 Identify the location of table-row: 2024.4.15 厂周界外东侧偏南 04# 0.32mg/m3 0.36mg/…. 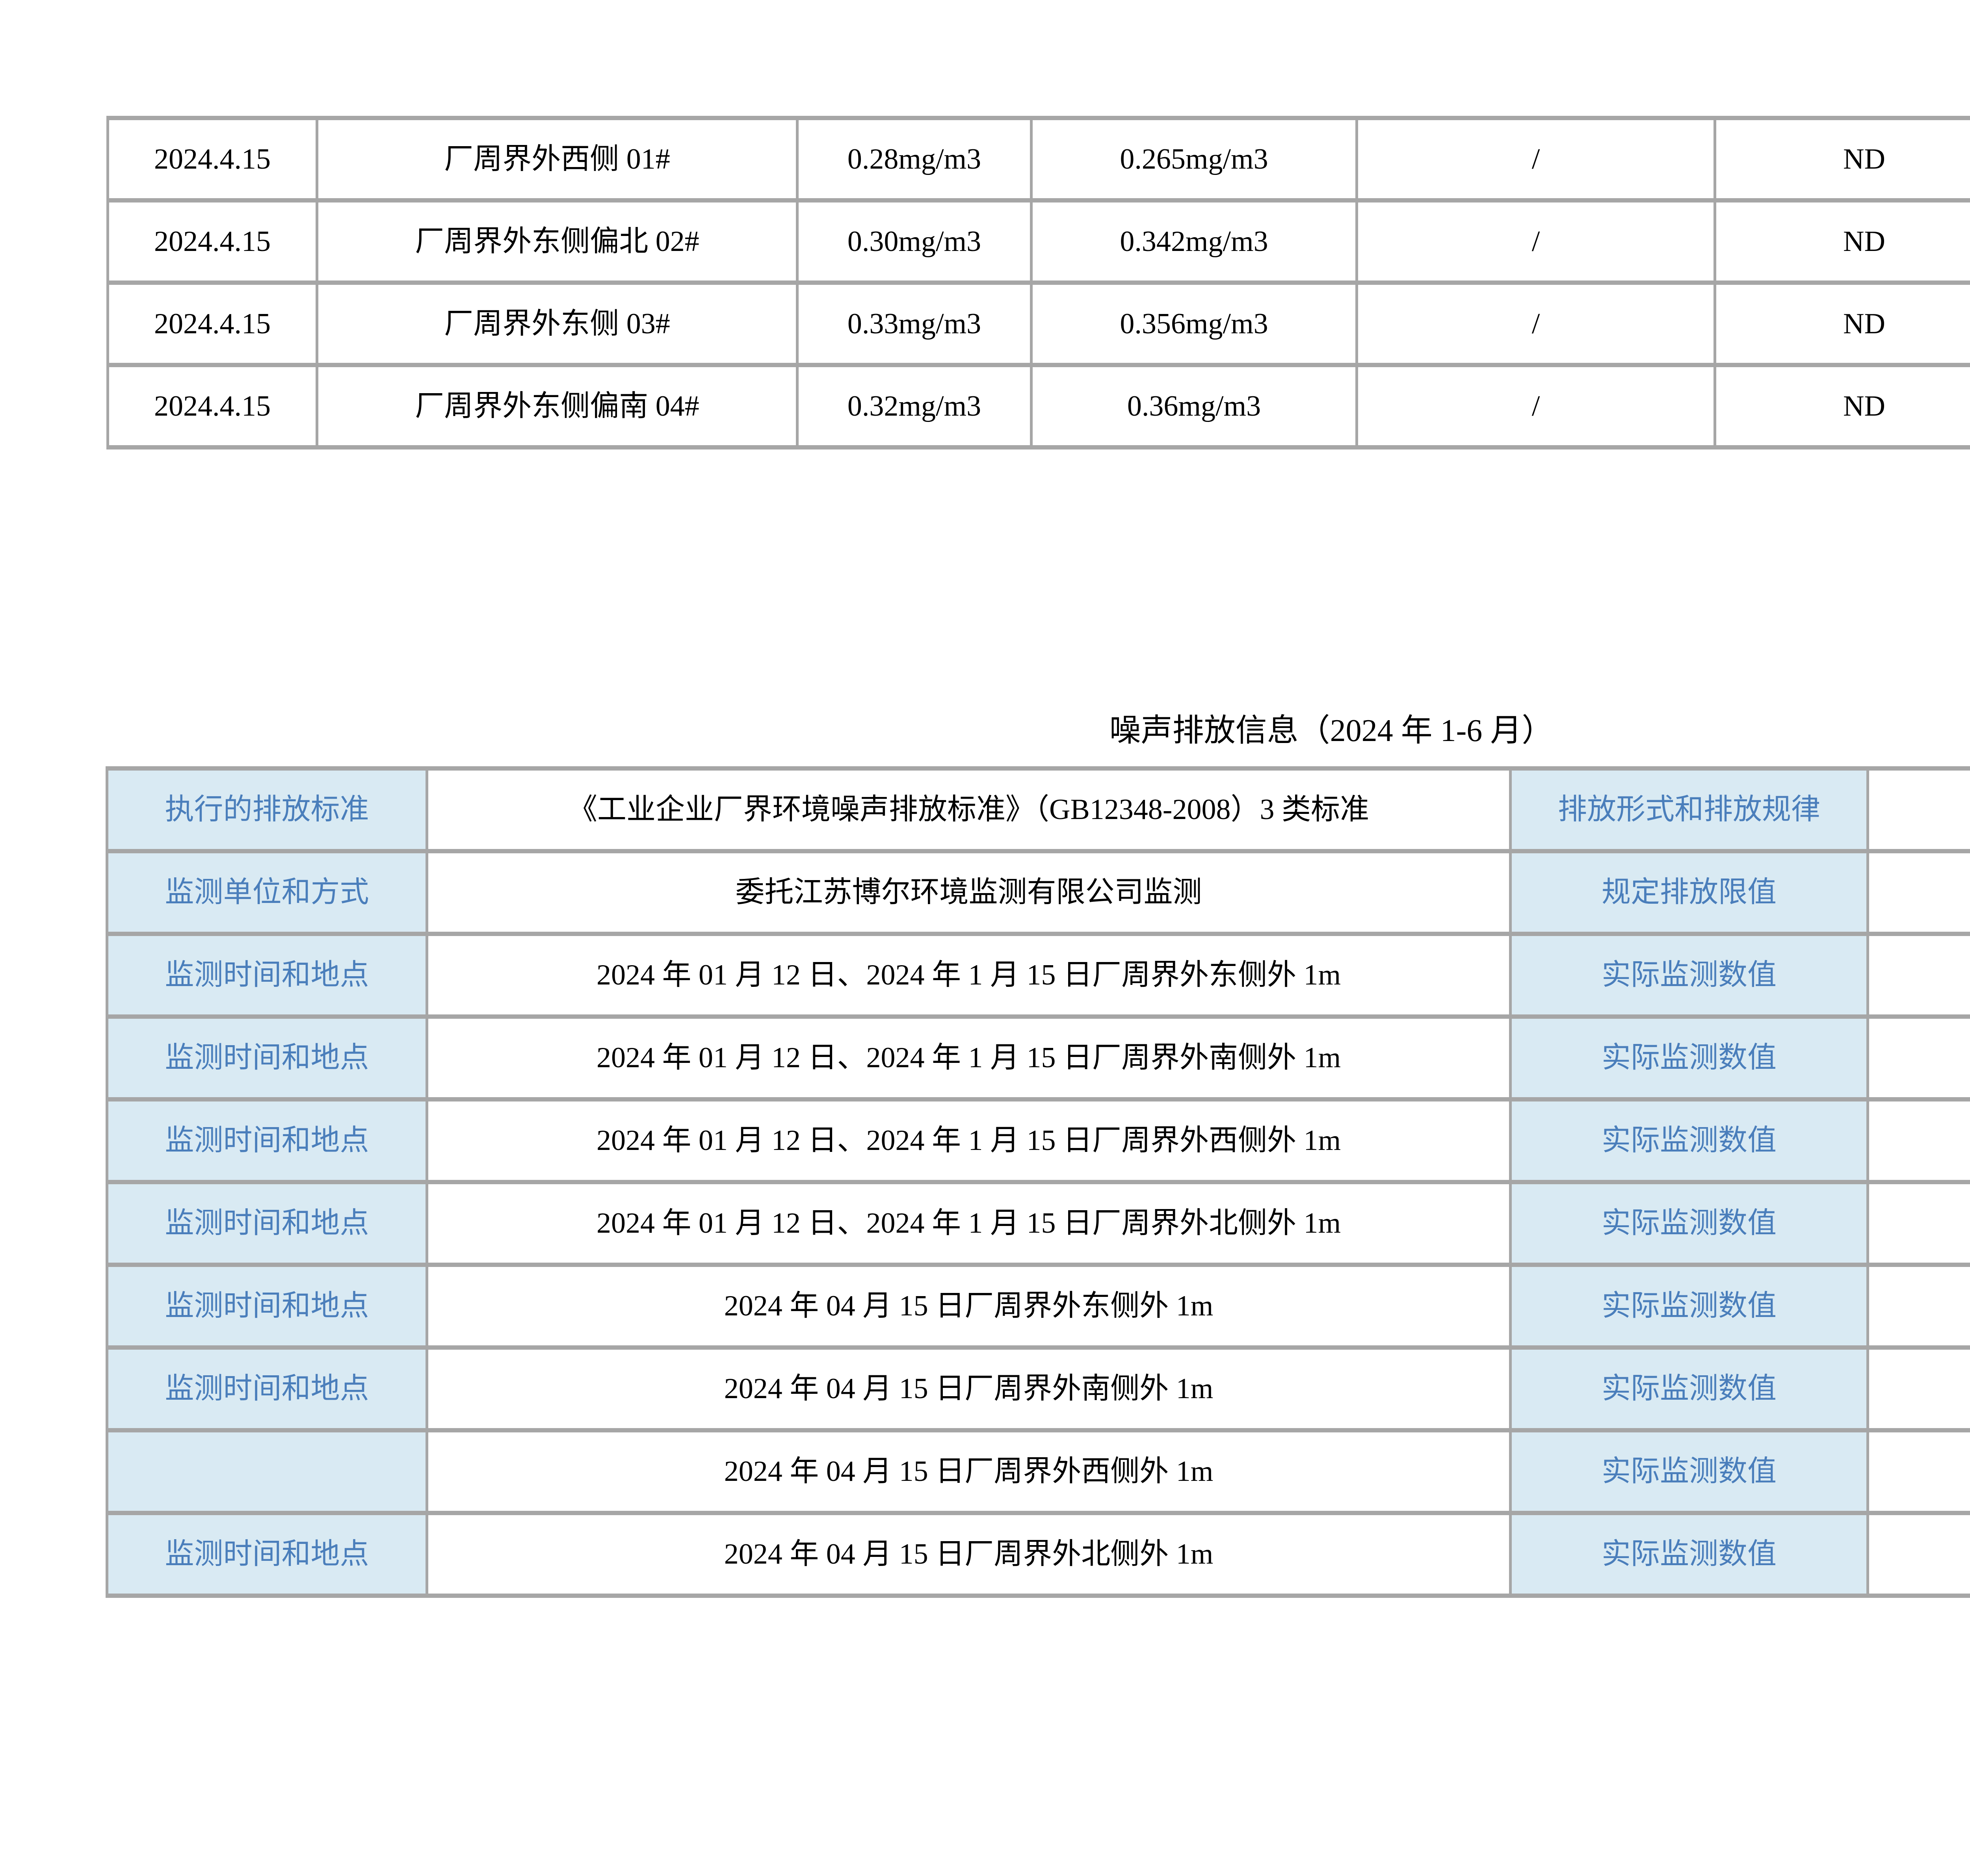
(1038, 406).